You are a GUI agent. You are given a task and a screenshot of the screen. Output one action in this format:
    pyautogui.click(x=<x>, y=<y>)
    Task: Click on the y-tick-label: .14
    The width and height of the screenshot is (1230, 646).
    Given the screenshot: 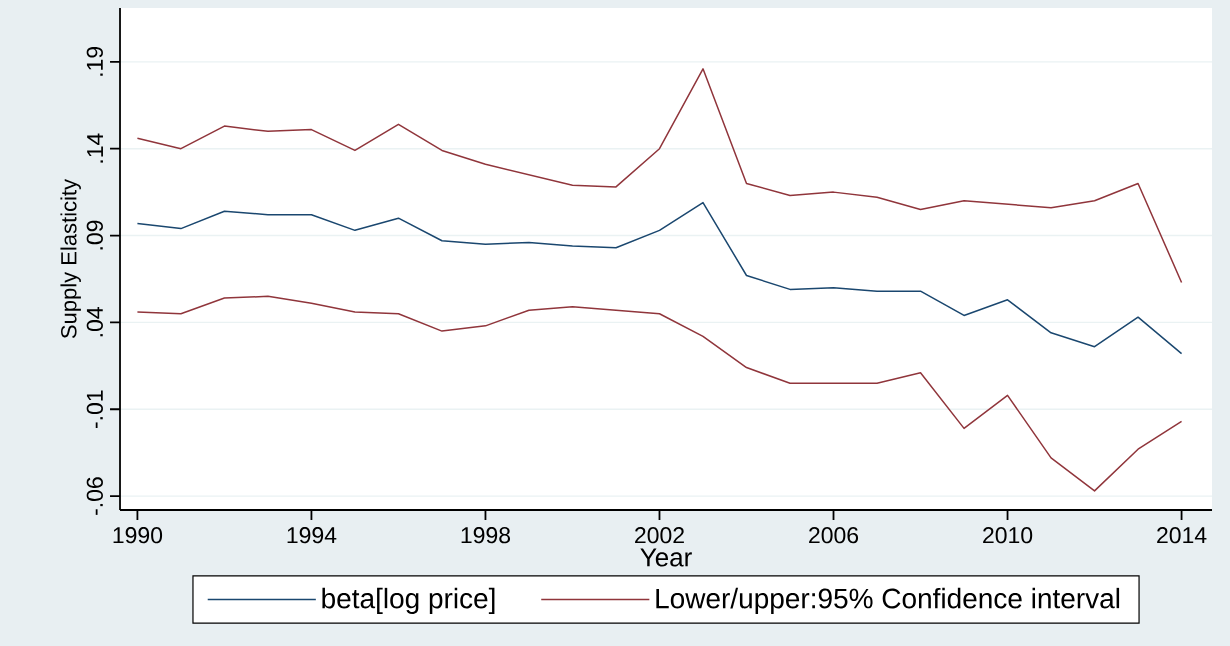 What is the action you would take?
    pyautogui.click(x=95, y=148)
    